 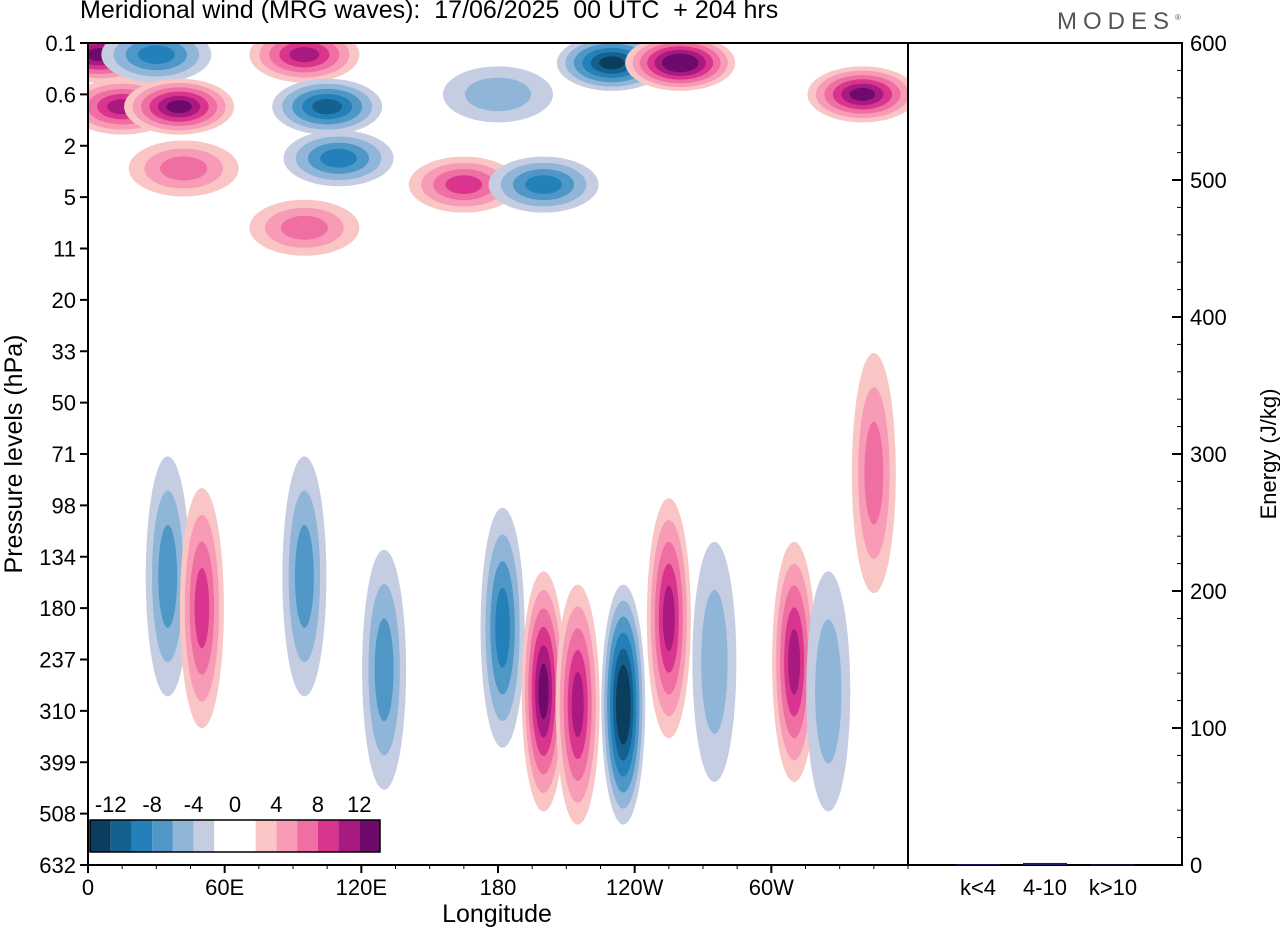 I want to click on energy-tick-label: 400, so click(x=1208, y=317).